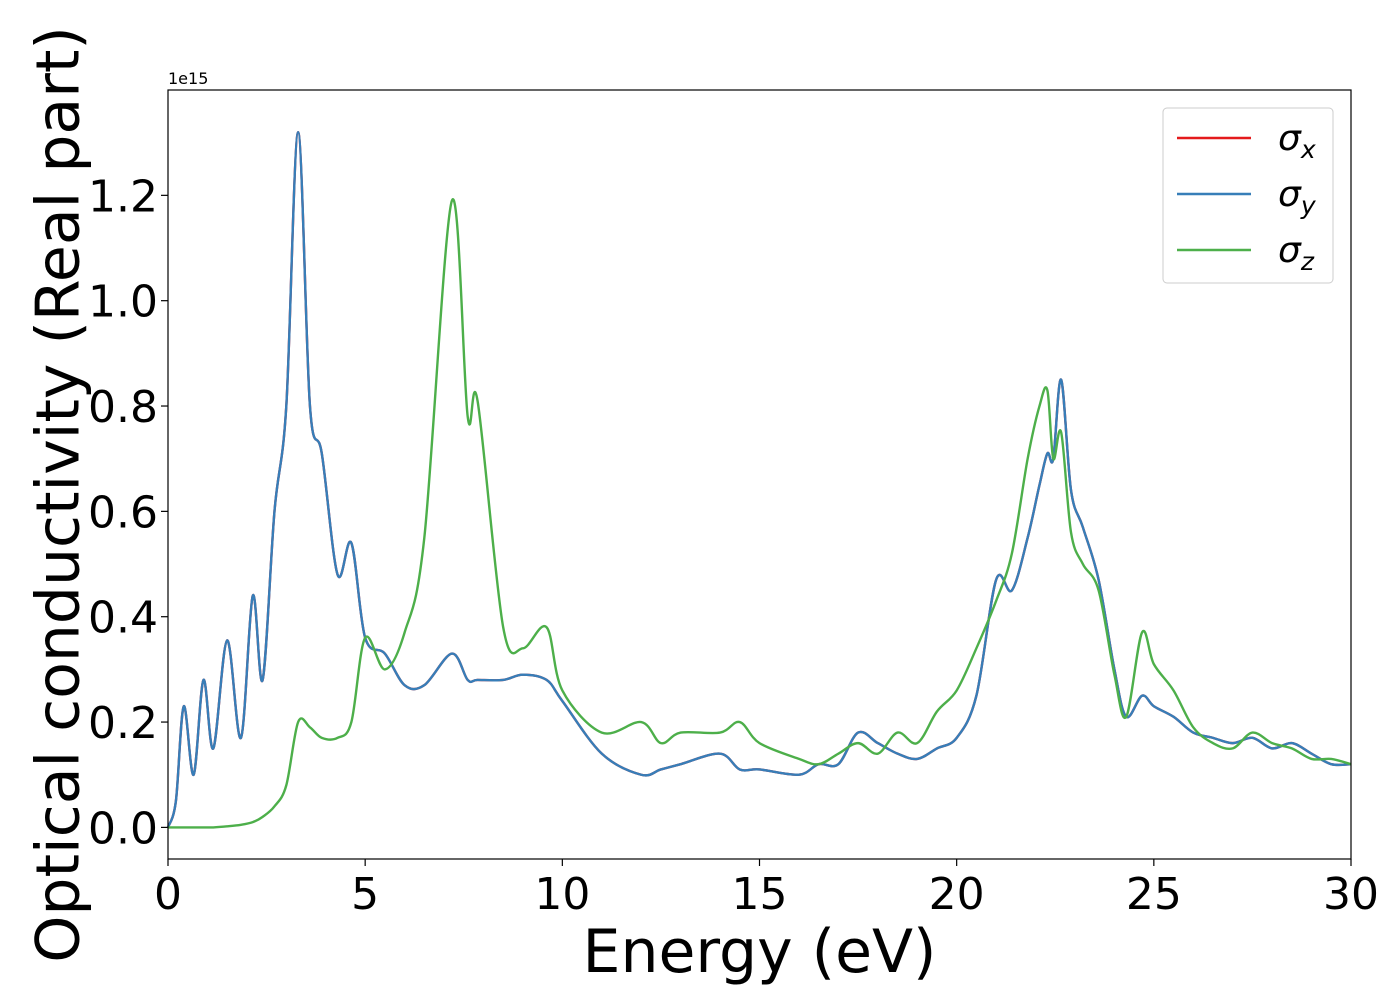  I want to click on legend: σx σy σz, so click(1248, 195).